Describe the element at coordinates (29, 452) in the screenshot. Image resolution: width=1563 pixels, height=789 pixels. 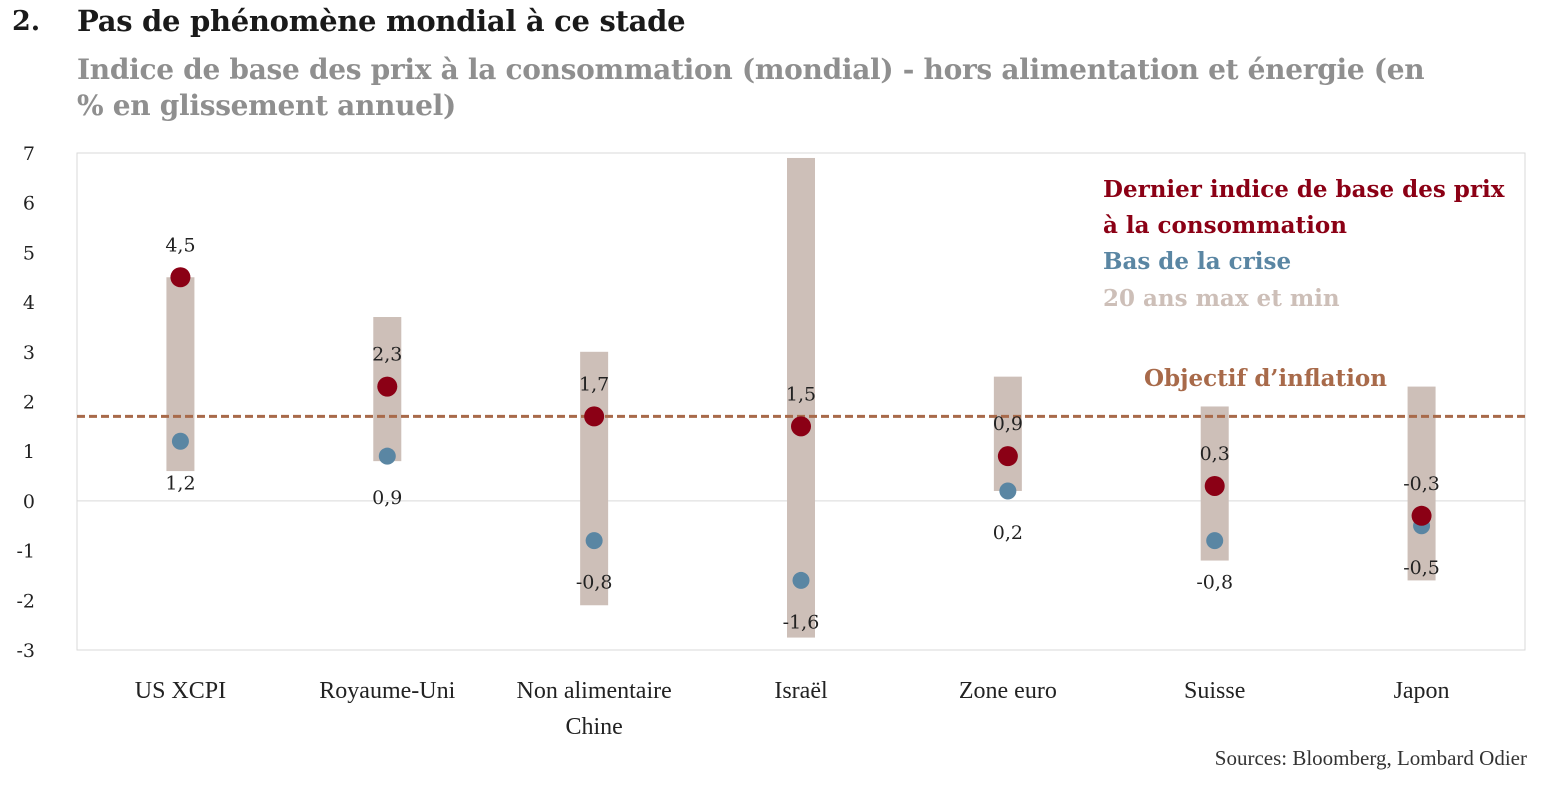
I see `y-tick-label: 1` at that location.